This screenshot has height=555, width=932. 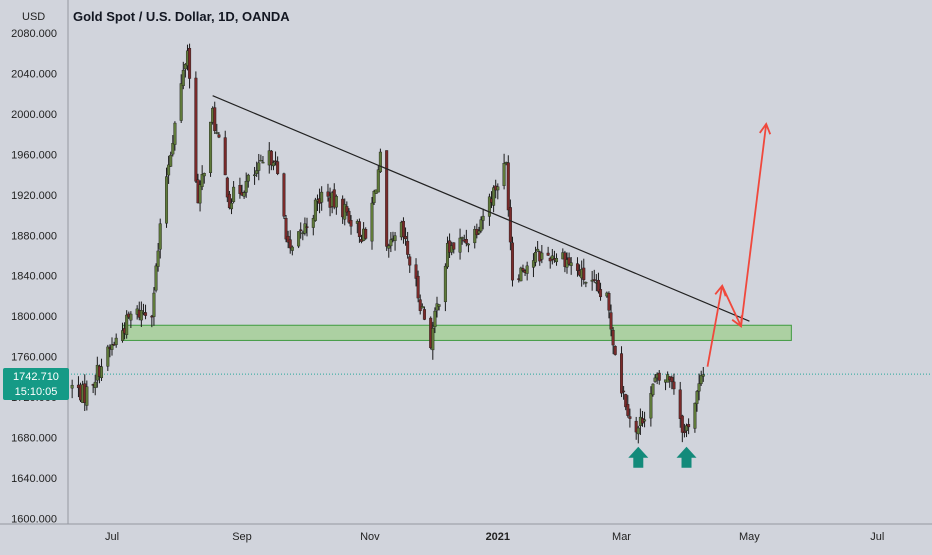 I want to click on x-tick-label: Nov, so click(x=370, y=537).